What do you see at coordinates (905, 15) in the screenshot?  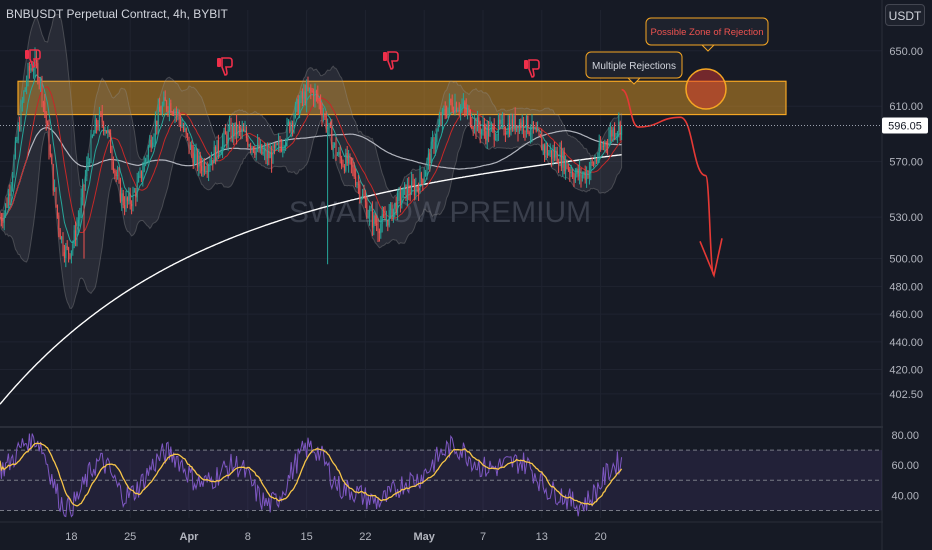 I see `currency-button: USDT` at bounding box center [905, 15].